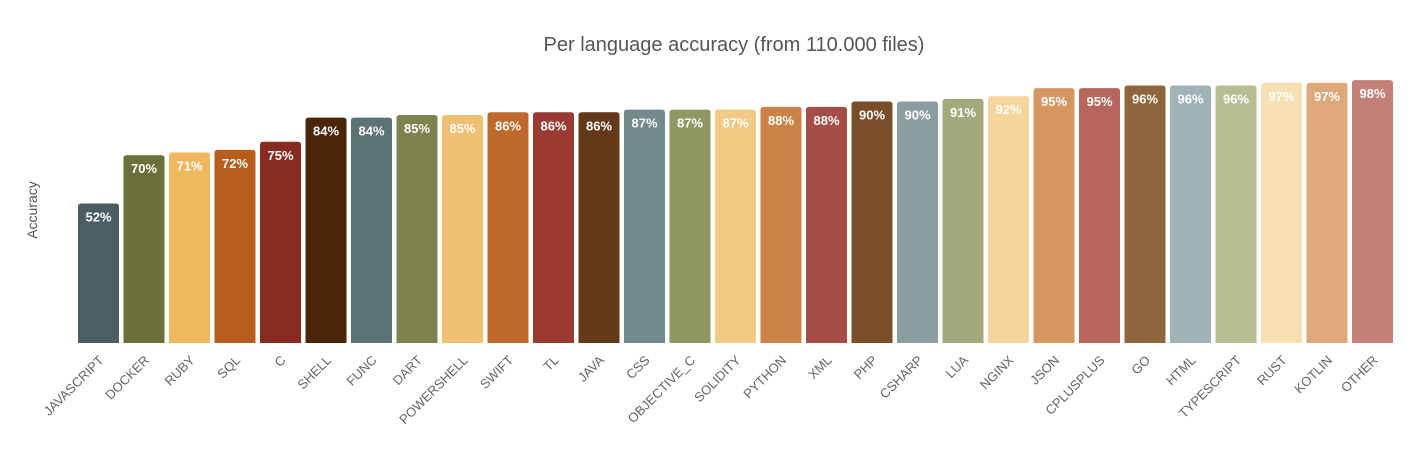 This screenshot has height=471, width=1426. What do you see at coordinates (1099, 216) in the screenshot?
I see `bar-cplusplus` at bounding box center [1099, 216].